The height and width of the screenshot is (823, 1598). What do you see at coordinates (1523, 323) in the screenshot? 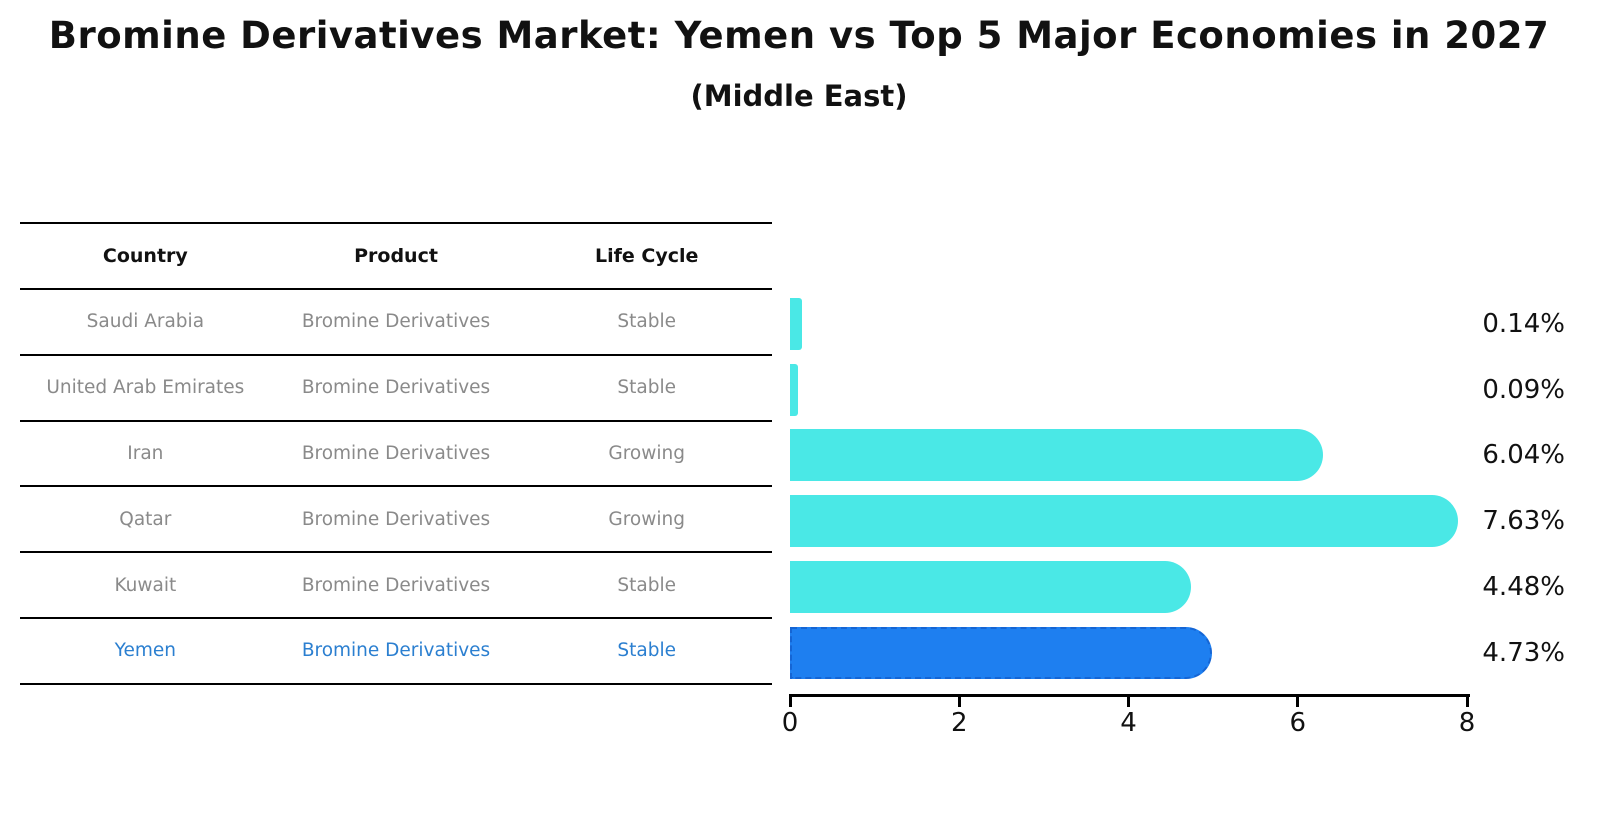
I see `value-label-saudi-arabia: 0.14%` at bounding box center [1523, 323].